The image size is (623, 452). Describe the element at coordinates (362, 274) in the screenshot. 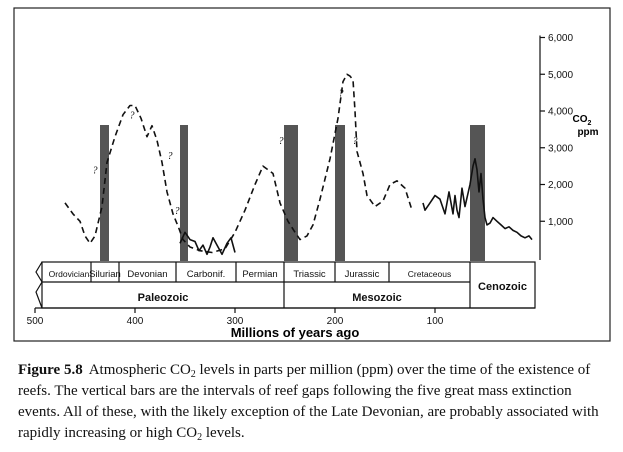

I see `period-label-jurassic: Jurassic` at that location.